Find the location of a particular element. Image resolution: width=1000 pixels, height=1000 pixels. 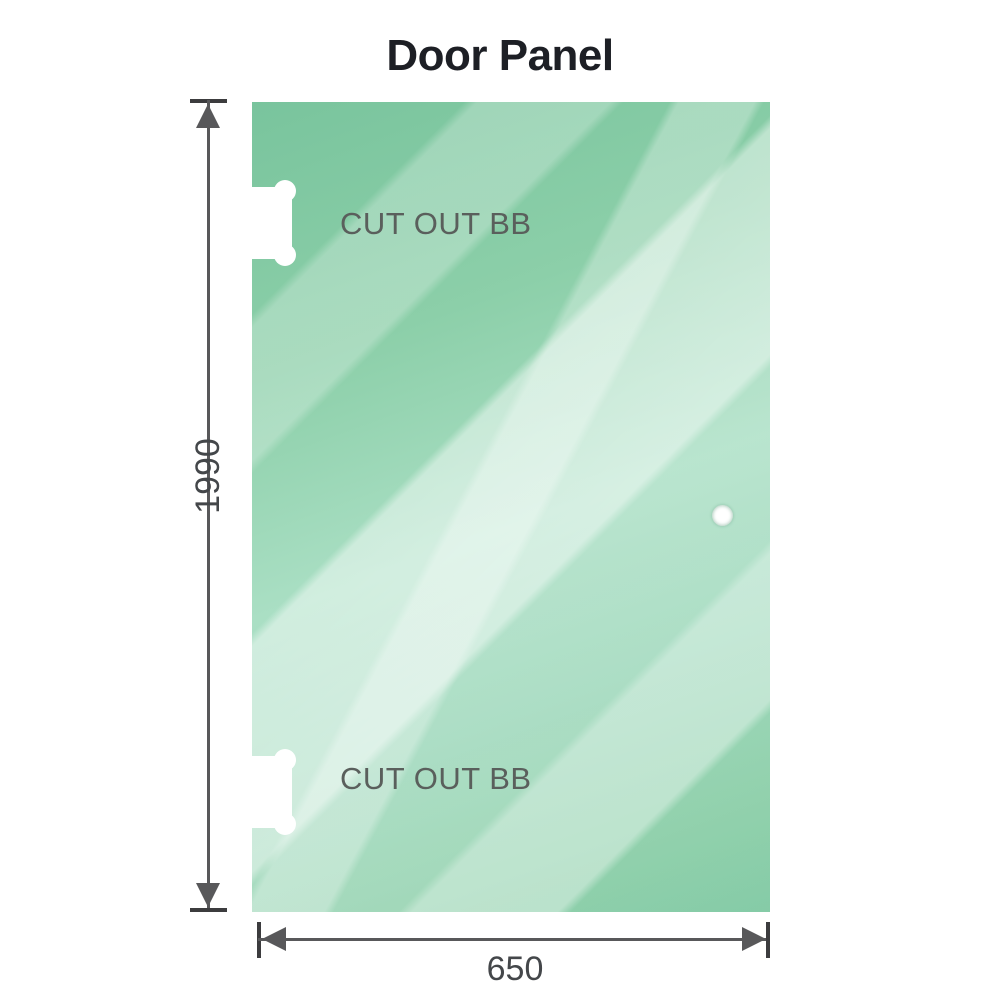

width-dimension-arrow-left-icon is located at coordinates (274, 939).